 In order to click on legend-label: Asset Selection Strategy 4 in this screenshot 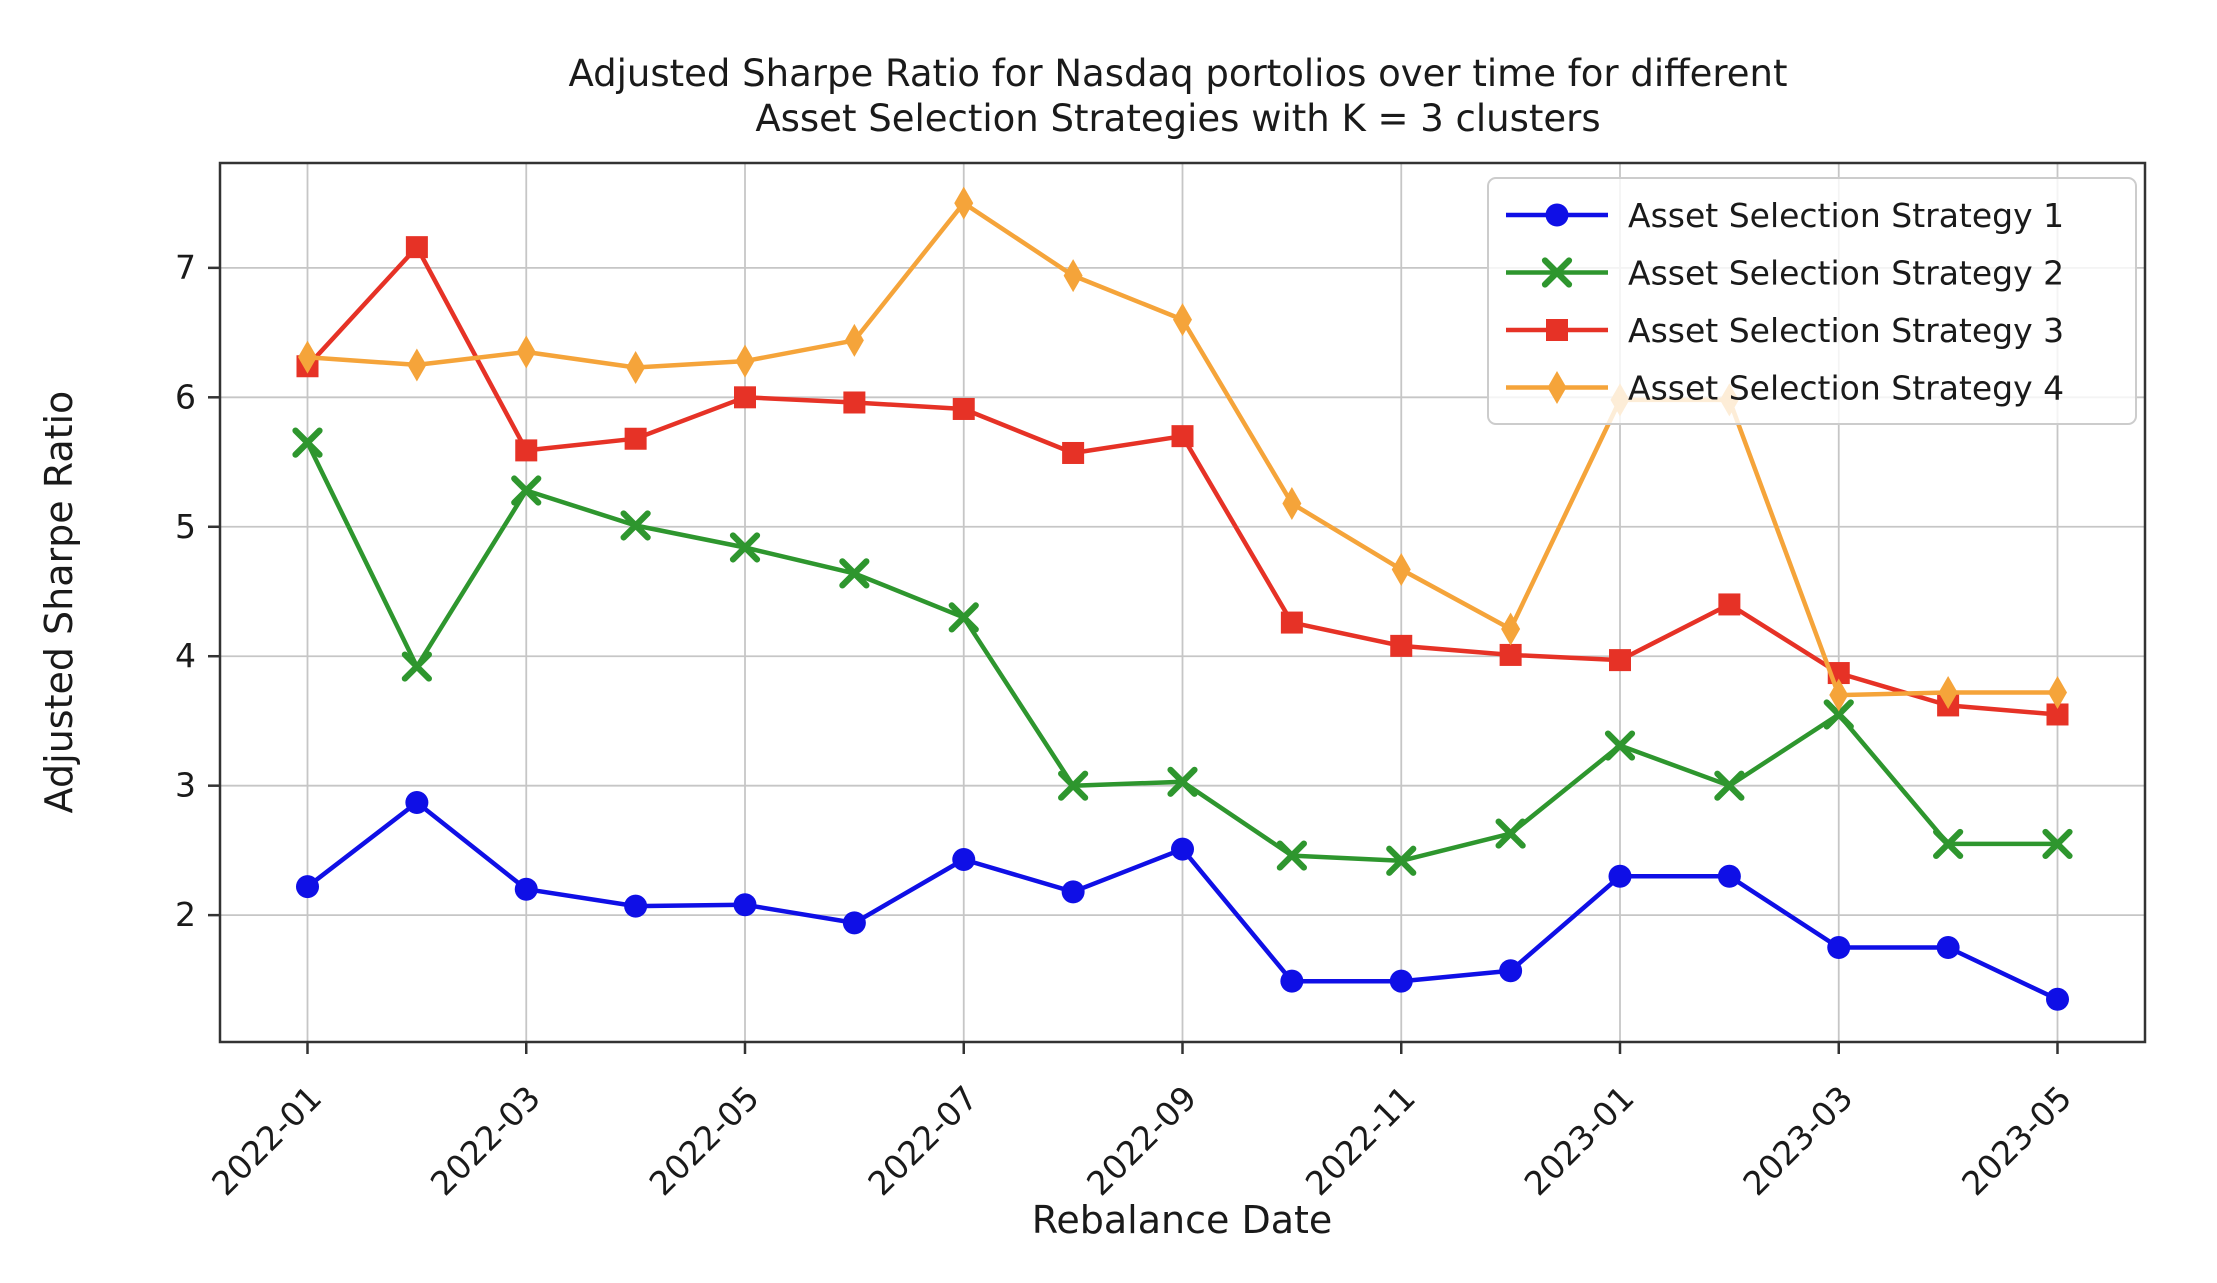, I will do `click(1846, 388)`.